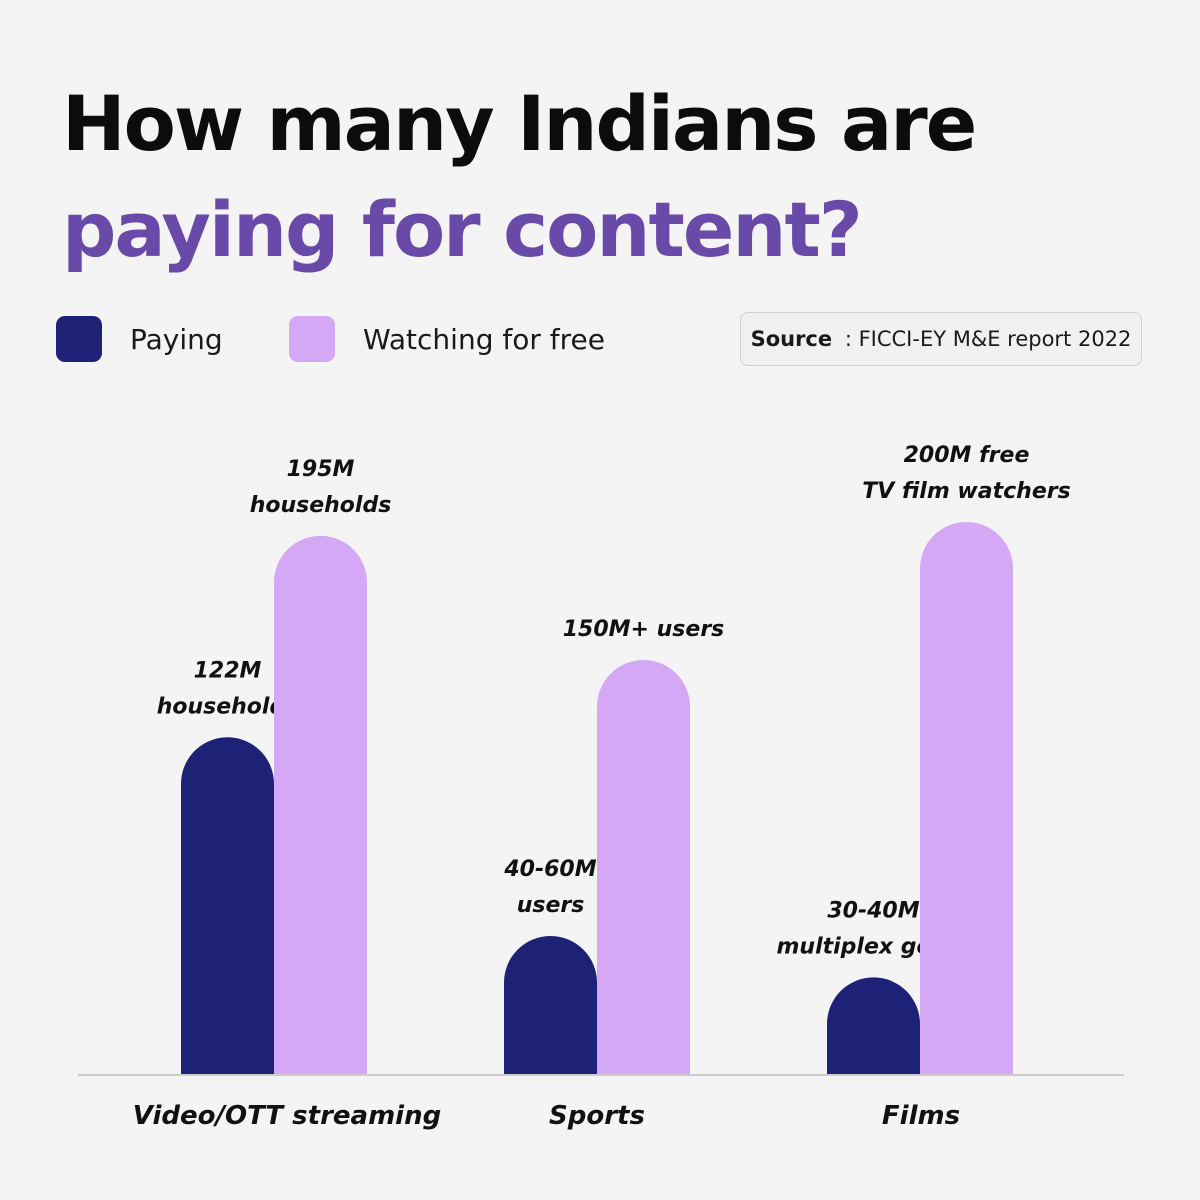 The width and height of the screenshot is (1200, 1200). I want to click on data-label-free-0-0: 195M, so click(321, 469).